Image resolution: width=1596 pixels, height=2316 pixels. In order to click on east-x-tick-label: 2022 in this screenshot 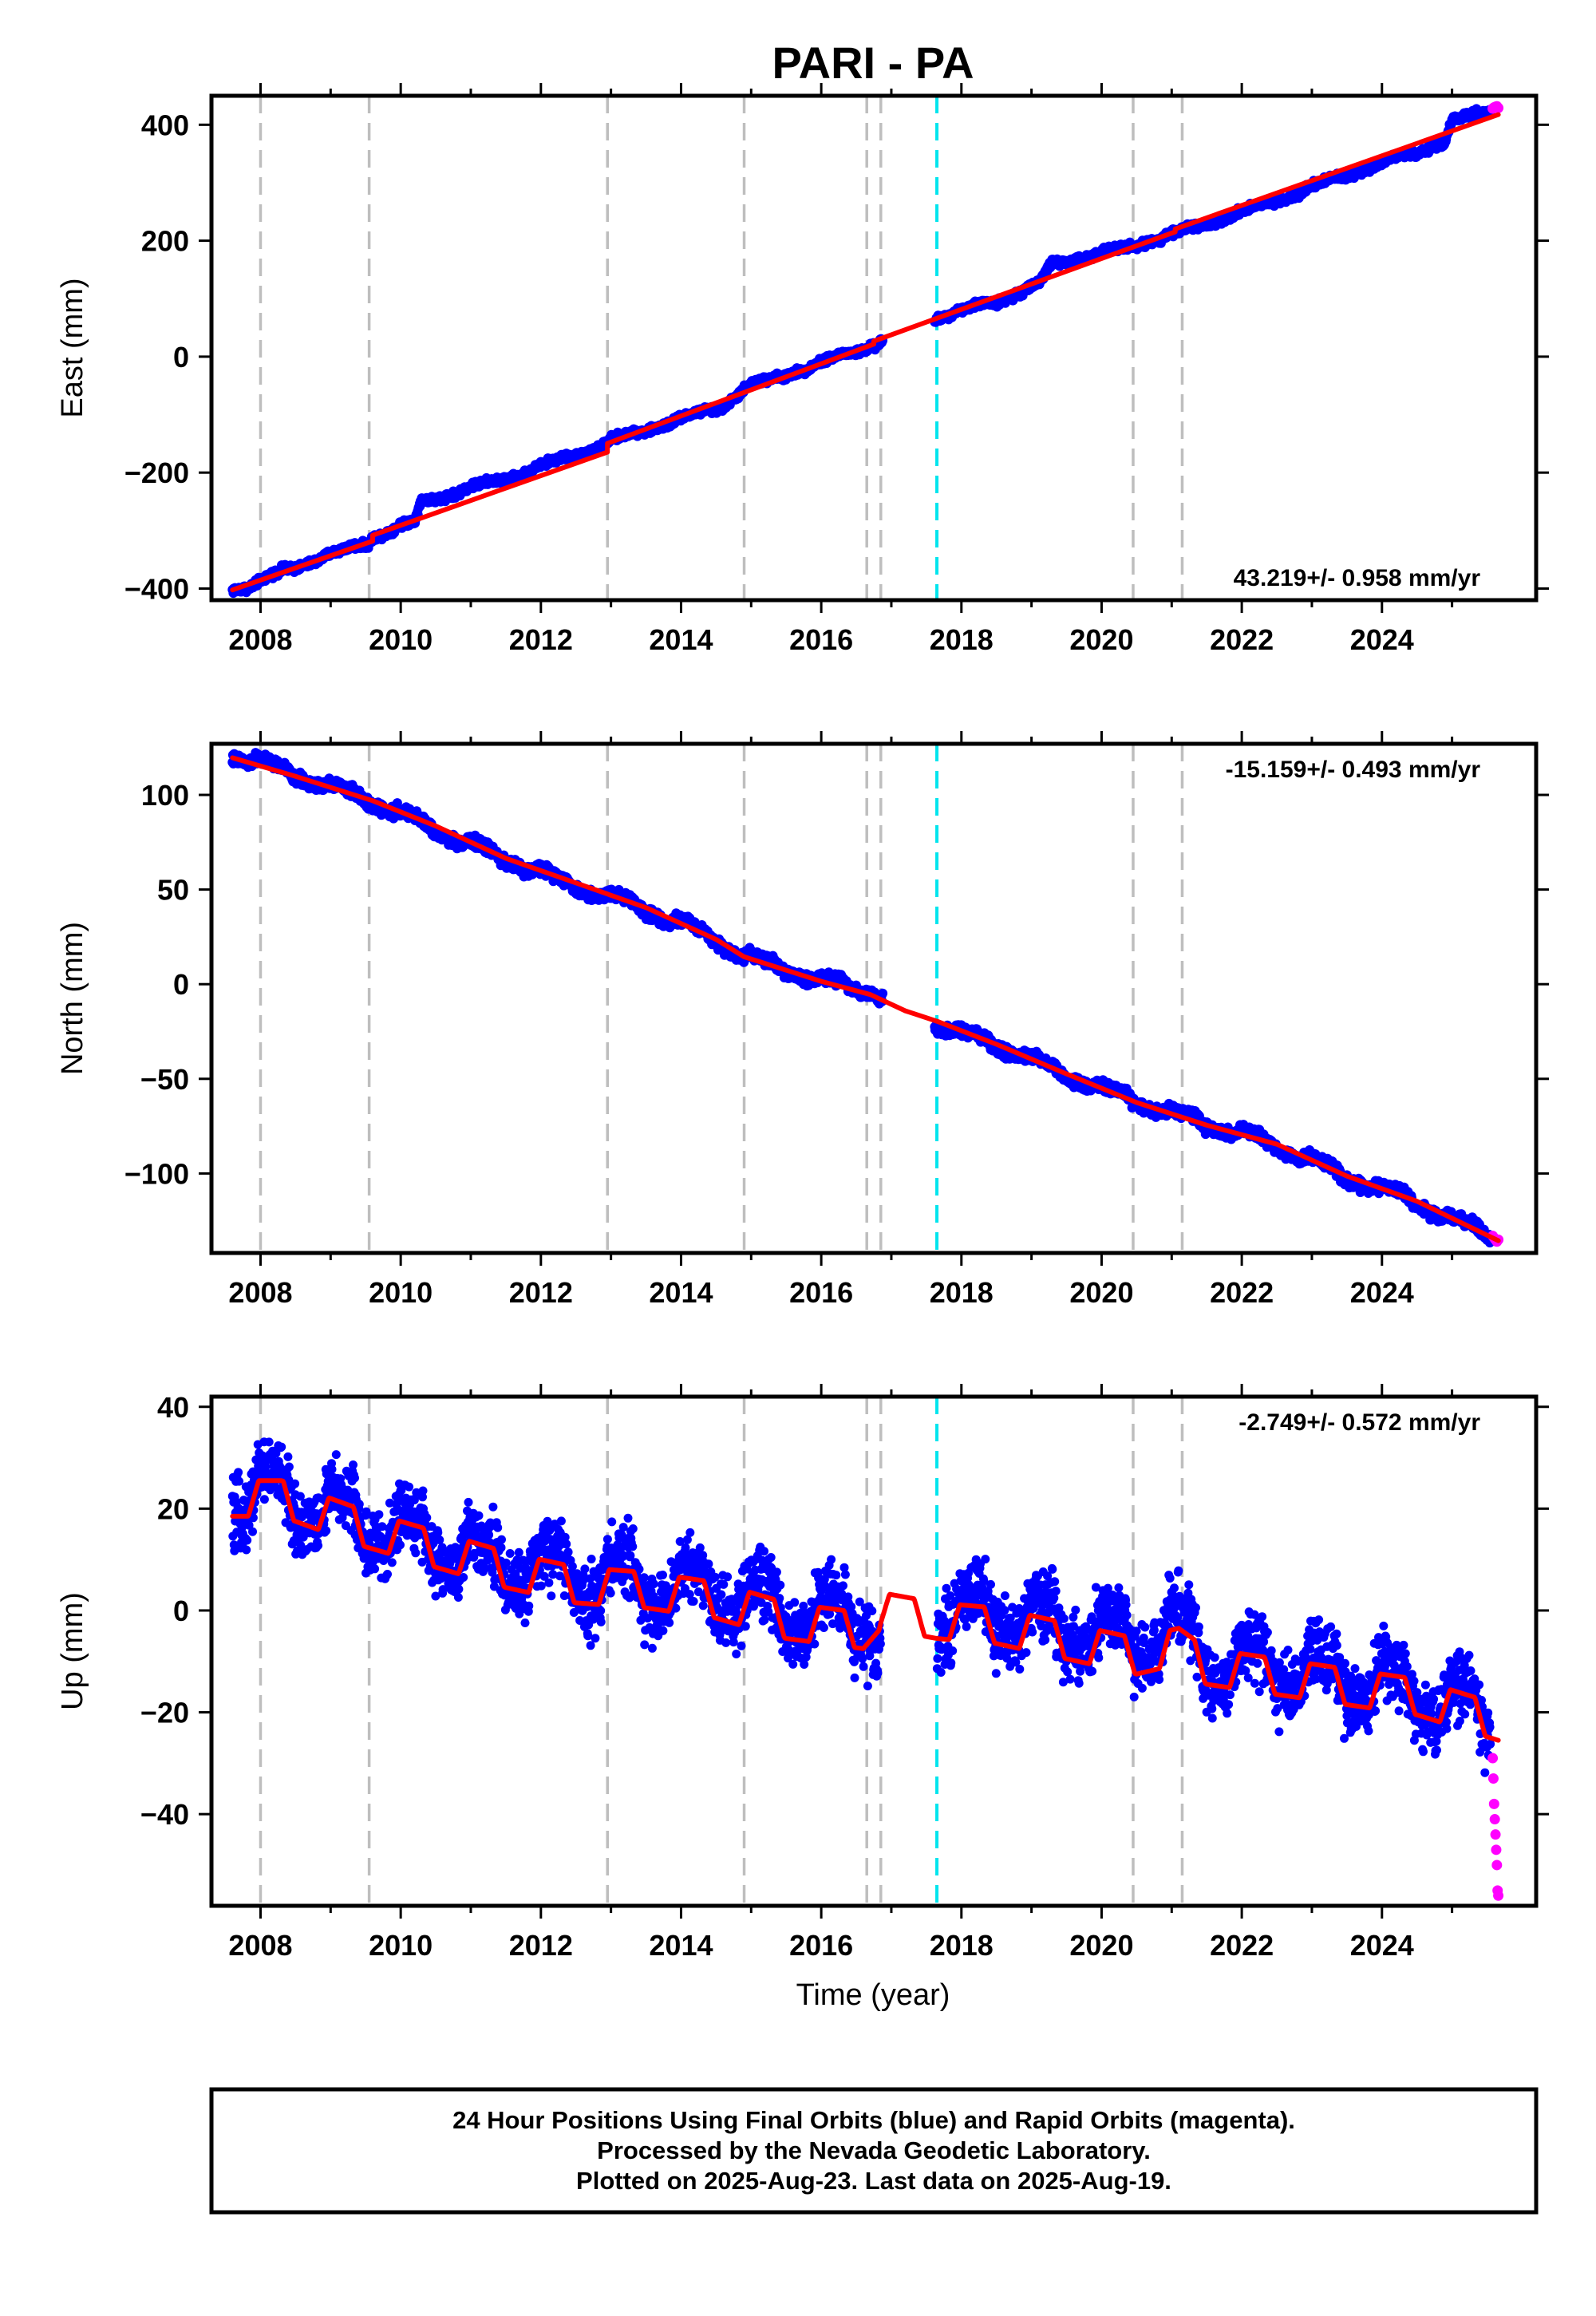, I will do `click(1242, 639)`.